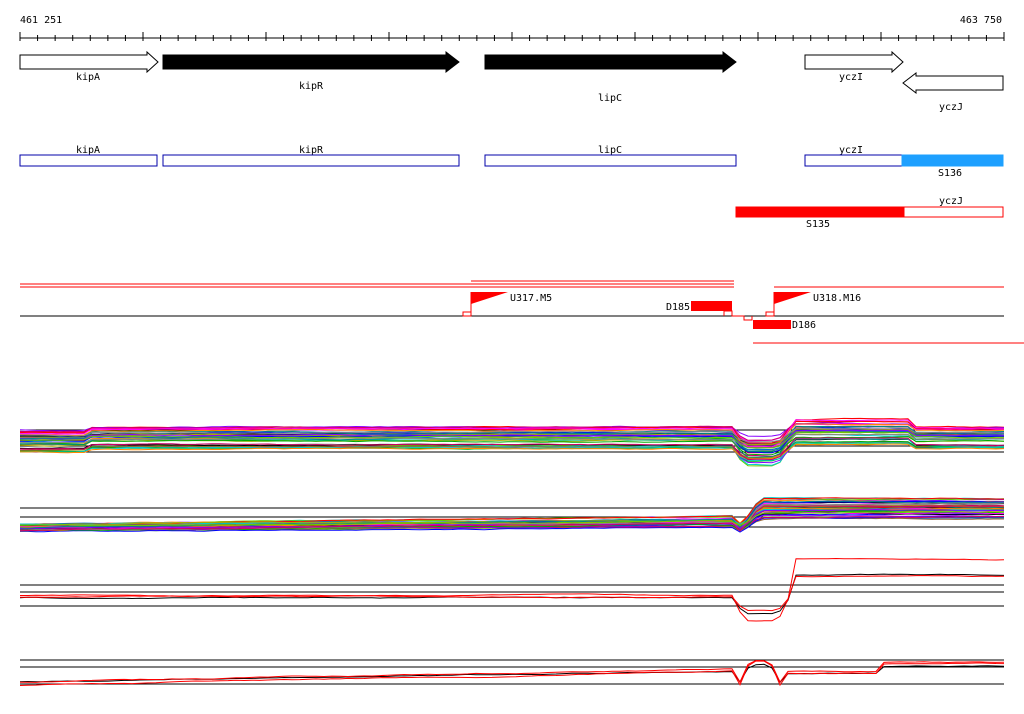 This screenshot has height=714, width=1024. Describe the element at coordinates (88, 160) in the screenshot. I see `gene-box-kipA` at that location.